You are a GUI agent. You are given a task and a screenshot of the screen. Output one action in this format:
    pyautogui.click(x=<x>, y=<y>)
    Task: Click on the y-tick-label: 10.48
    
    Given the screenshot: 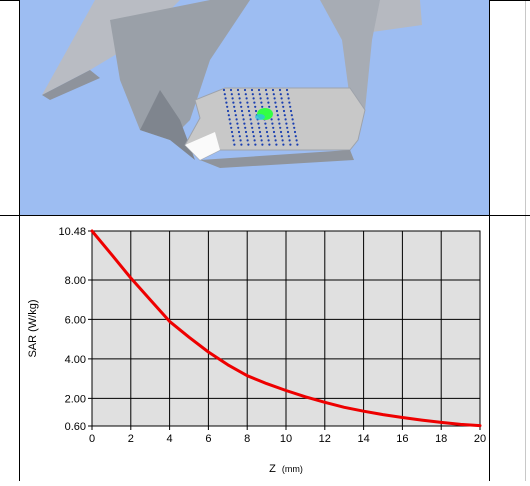 What is the action you would take?
    pyautogui.click(x=72, y=232)
    